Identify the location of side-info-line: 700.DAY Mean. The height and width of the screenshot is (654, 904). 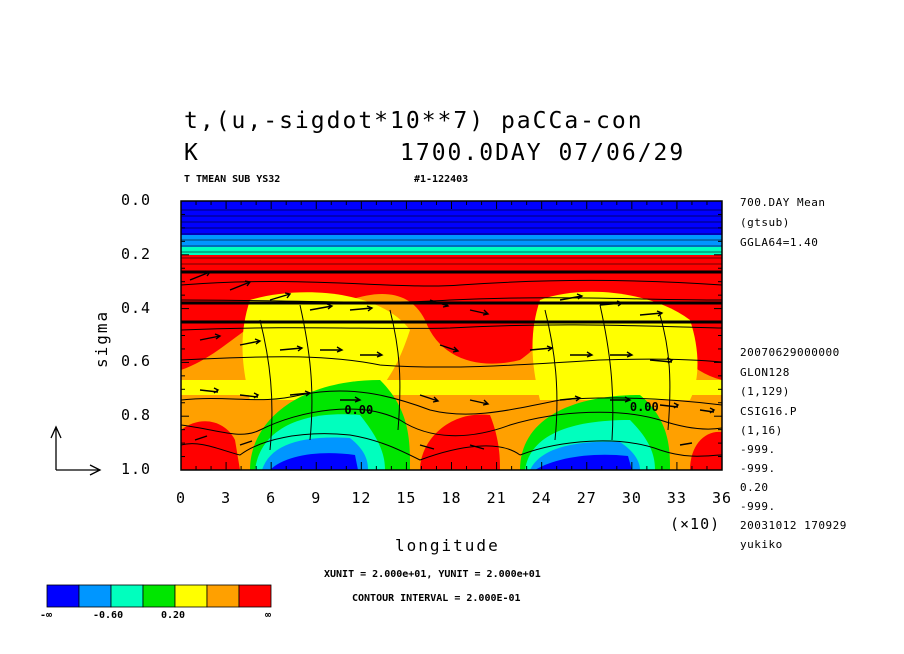
(783, 202).